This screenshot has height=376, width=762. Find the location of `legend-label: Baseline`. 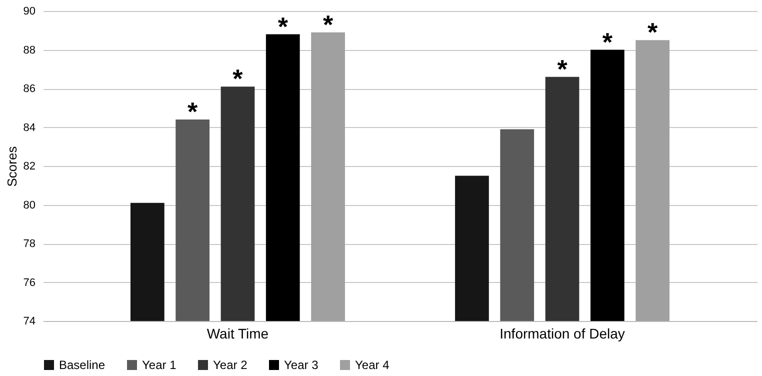

legend-label: Baseline is located at coordinates (82, 365).